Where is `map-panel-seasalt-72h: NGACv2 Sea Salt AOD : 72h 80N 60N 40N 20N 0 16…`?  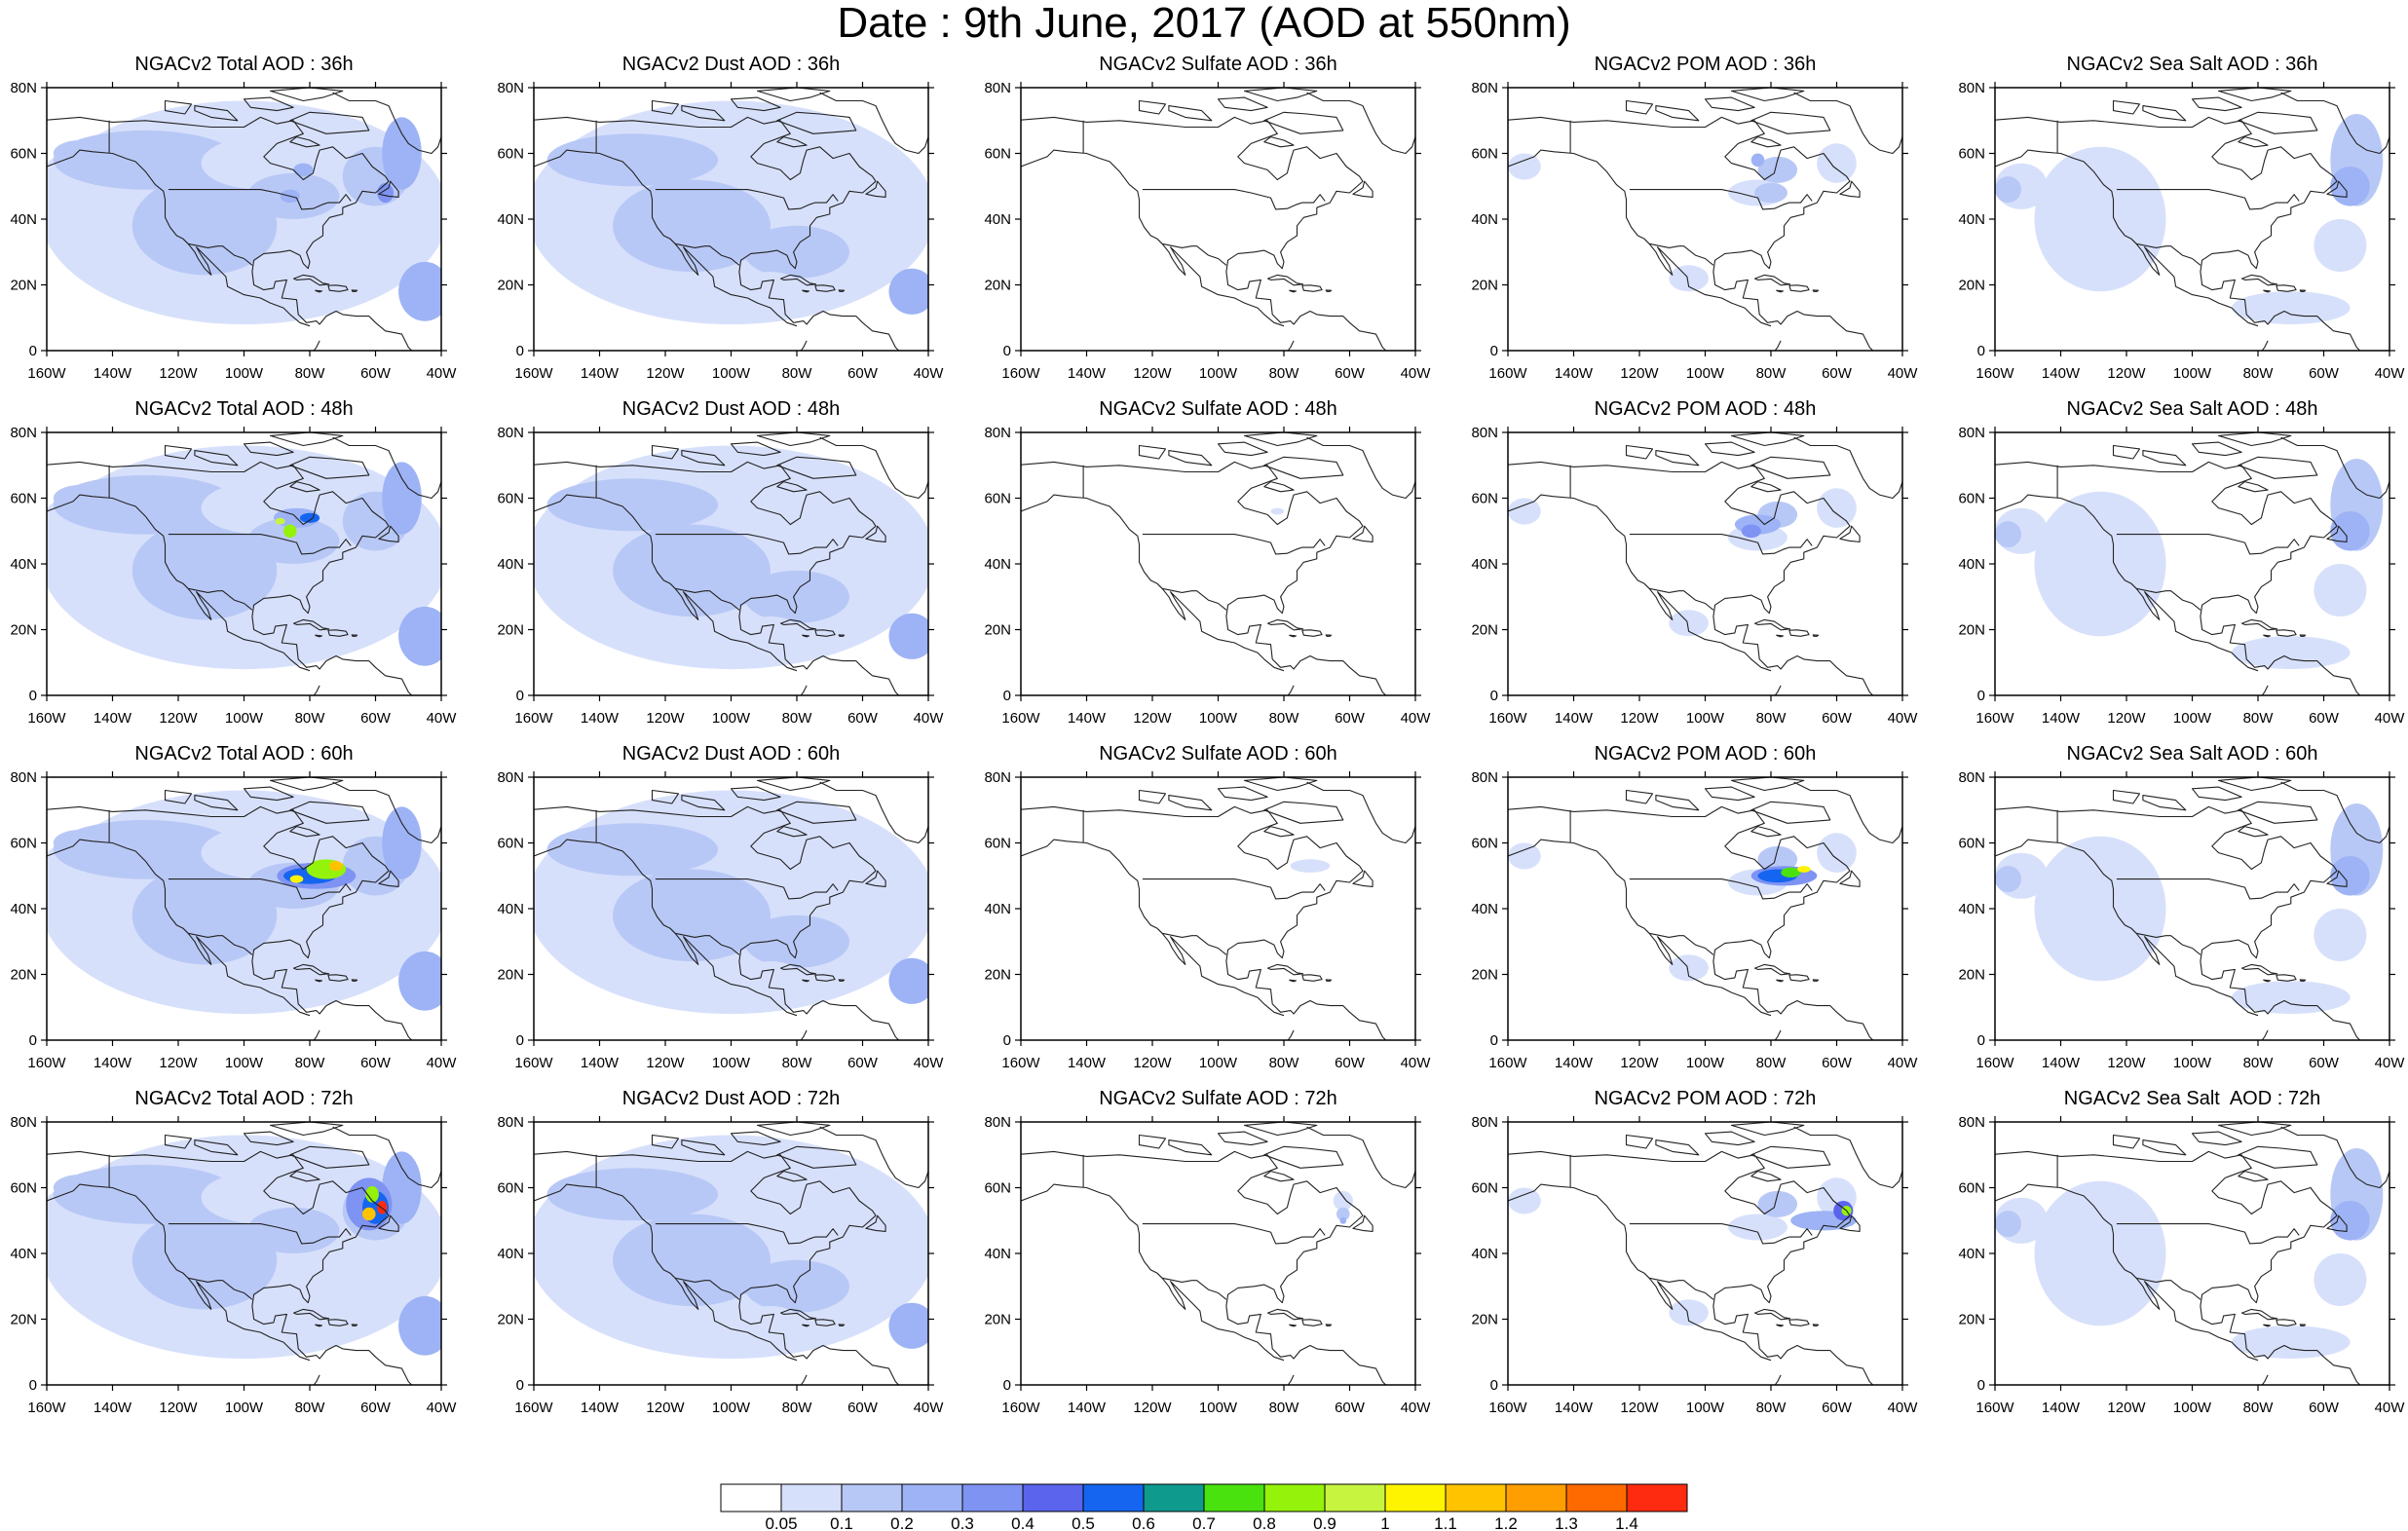 map-panel-seasalt-72h: NGACv2 Sea Salt AOD : 72h 80N 60N 40N 20N 0 16… is located at coordinates (2177, 1249).